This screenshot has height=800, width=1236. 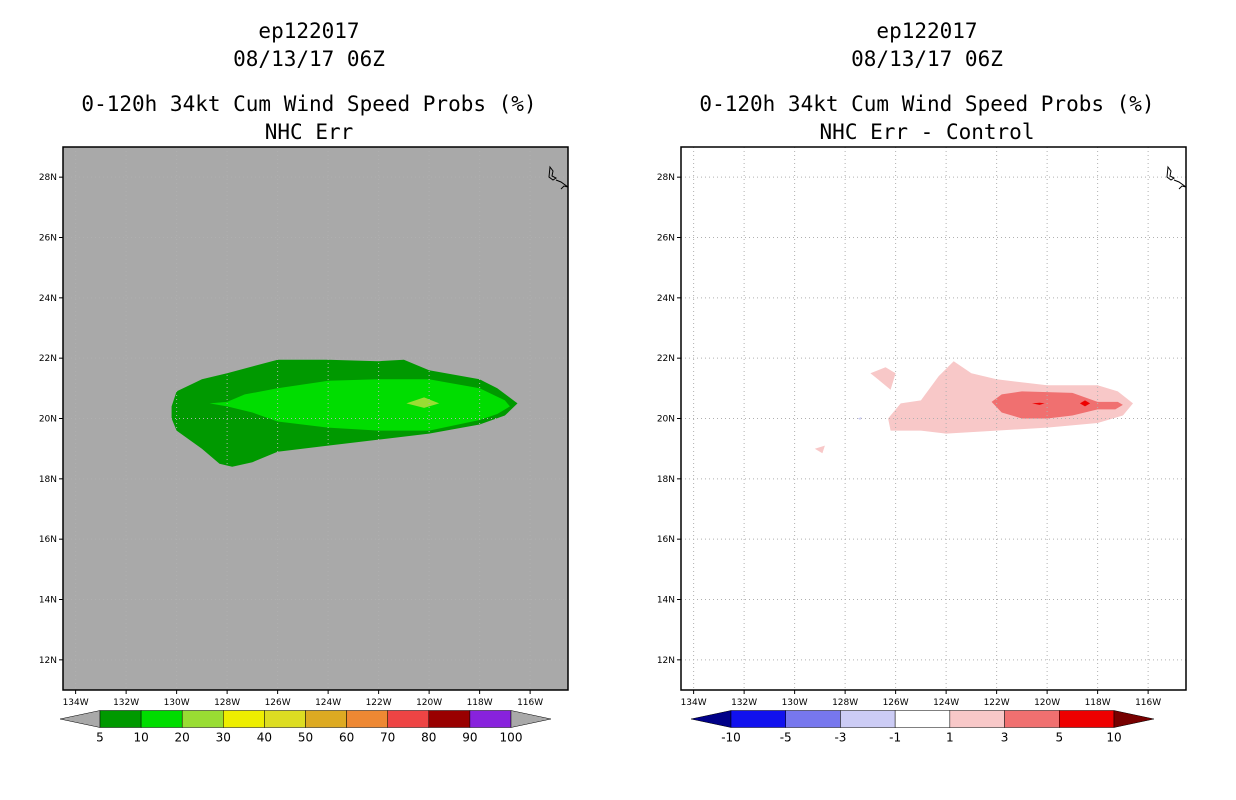 What do you see at coordinates (309, 104) in the screenshot?
I see `panel-1-title: 0-120h 34kt Cum Wind Speed Probs (%)` at bounding box center [309, 104].